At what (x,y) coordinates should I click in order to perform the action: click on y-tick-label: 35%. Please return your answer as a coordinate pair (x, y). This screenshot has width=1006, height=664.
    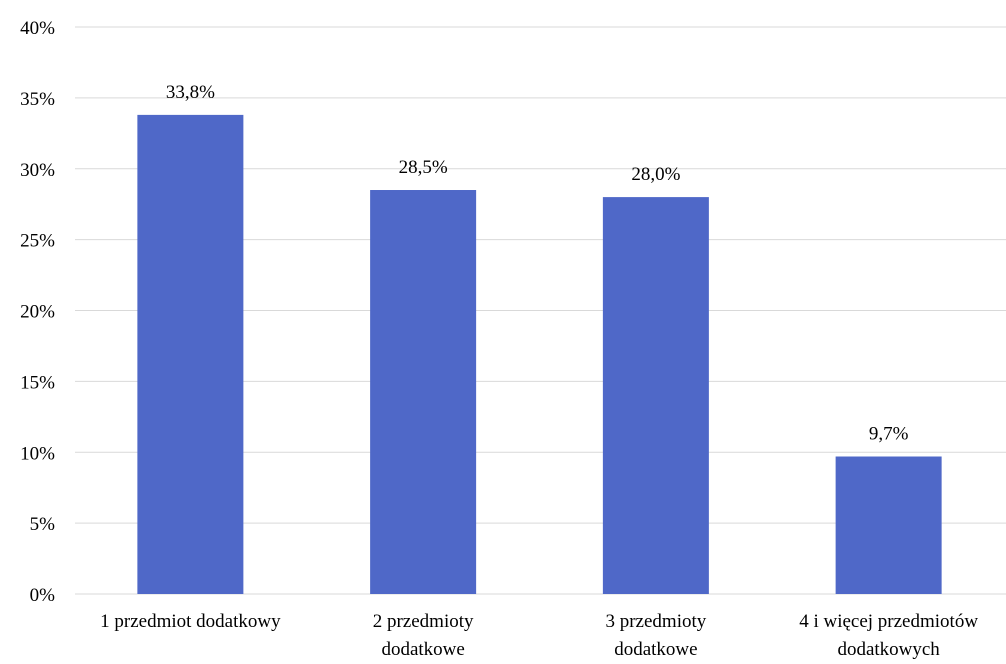
    Looking at the image, I should click on (37, 99).